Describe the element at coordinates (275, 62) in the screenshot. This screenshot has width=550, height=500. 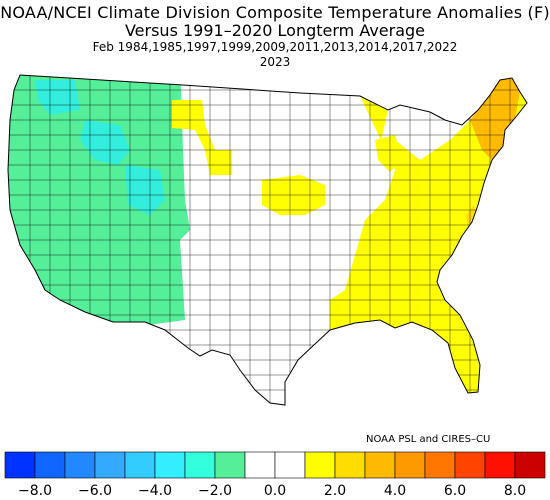
I see `composite-years-continued: 2023` at that location.